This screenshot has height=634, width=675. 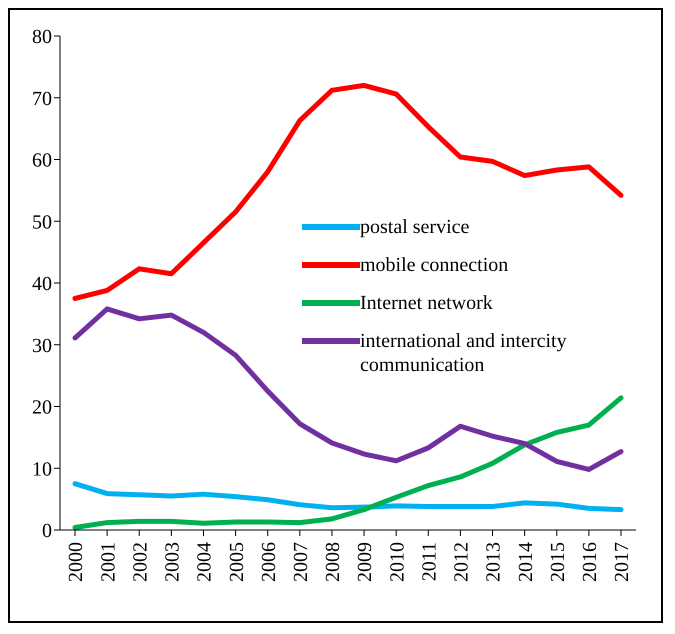 What do you see at coordinates (42, 469) in the screenshot?
I see `y-tick-label: 10` at bounding box center [42, 469].